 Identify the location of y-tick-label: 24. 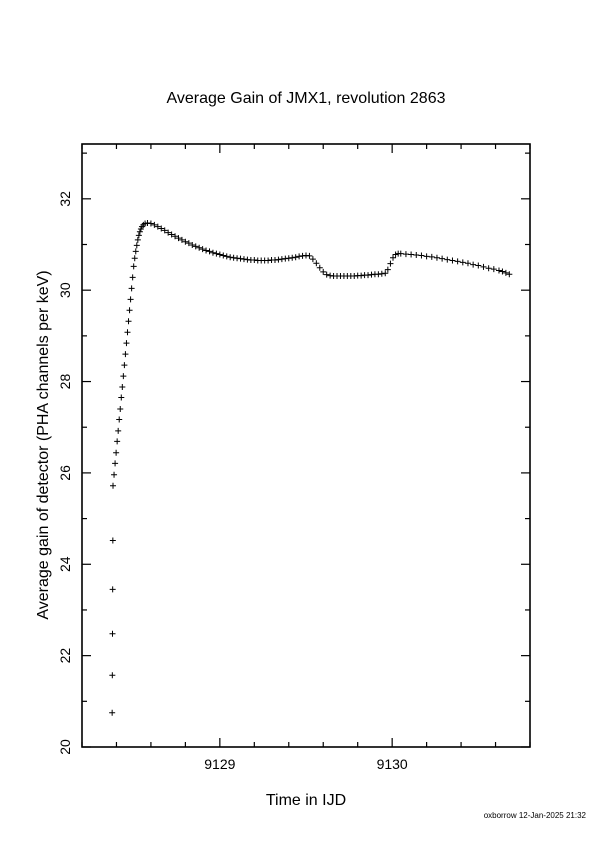
(65, 564).